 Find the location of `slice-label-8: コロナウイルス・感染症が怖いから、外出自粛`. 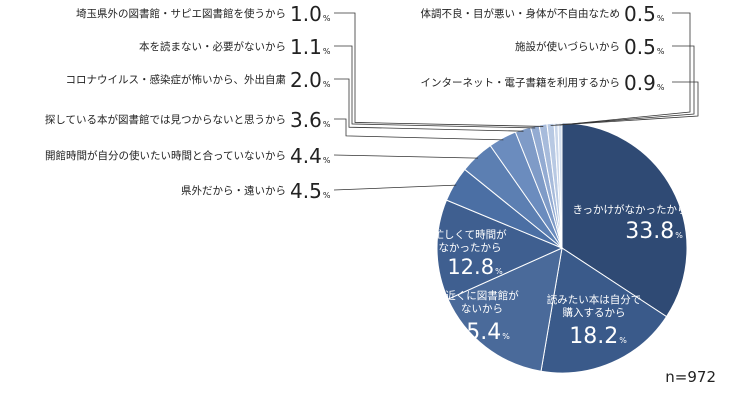

slice-label-8: コロナウイルス・感染症が怖いから、外出自粛 is located at coordinates (176, 79).